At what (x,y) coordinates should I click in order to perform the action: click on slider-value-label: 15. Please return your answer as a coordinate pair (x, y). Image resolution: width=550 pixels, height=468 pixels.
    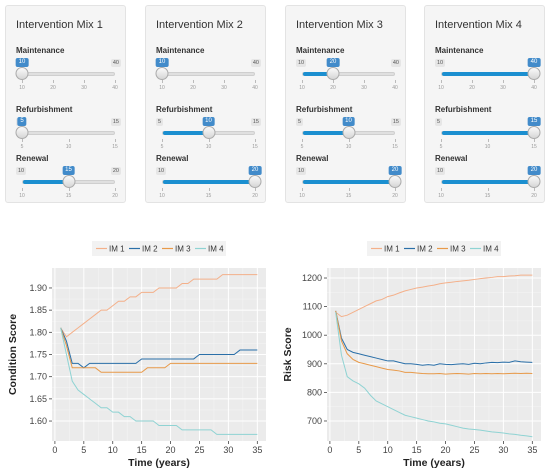
    Looking at the image, I should click on (68, 170).